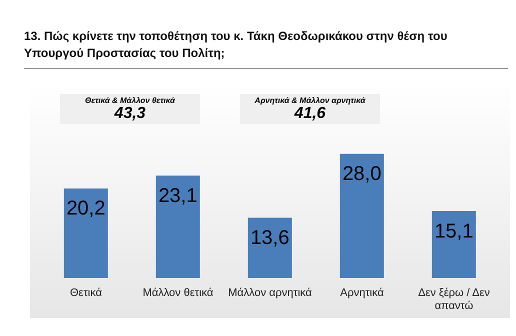  I want to click on x-tick-label: Δεν ξέρω / Δεν απαντώ, so click(454, 299).